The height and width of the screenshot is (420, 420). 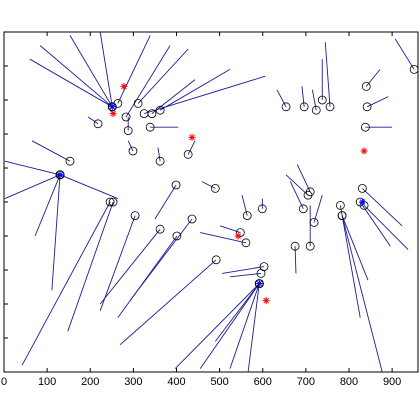 What do you see at coordinates (306, 382) in the screenshot?
I see `x-tick-label: 700` at bounding box center [306, 382].